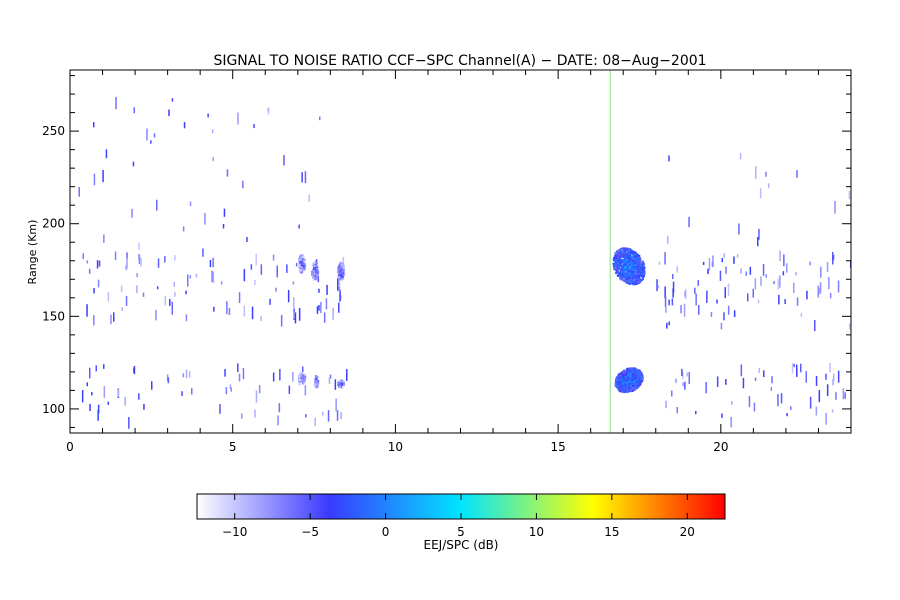 The image size is (900, 600). I want to click on colorbar-tick-label: 20, so click(687, 532).